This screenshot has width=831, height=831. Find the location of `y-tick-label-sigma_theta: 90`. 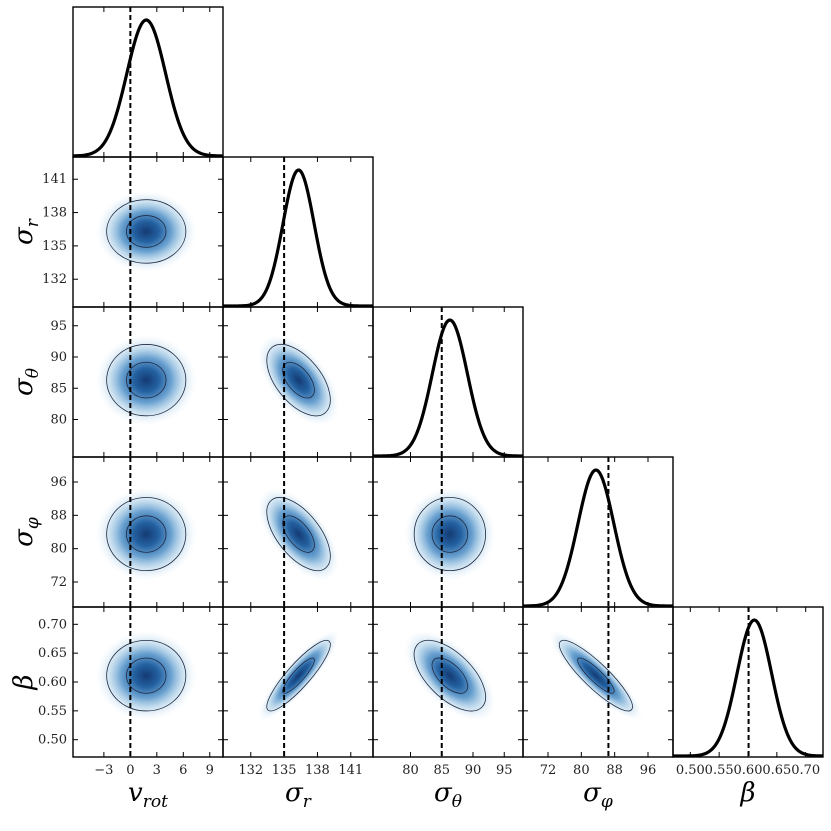

y-tick-label-sigma_theta: 90 is located at coordinates (58, 357).